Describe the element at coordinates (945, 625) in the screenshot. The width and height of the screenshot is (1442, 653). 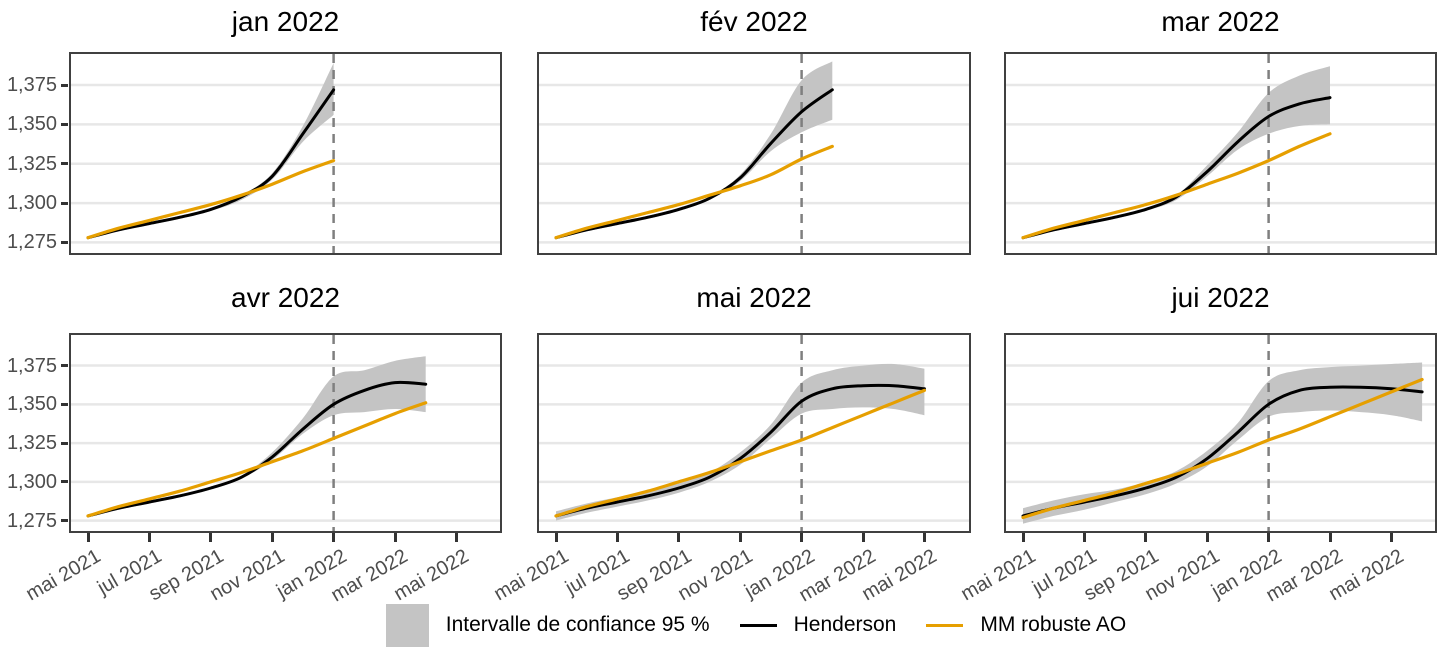
I see `legend-robust-line-icon` at that location.